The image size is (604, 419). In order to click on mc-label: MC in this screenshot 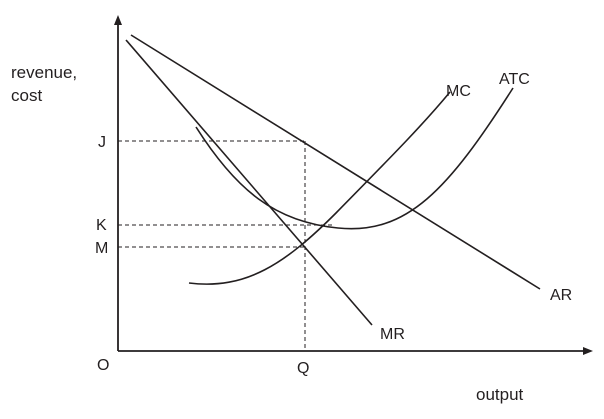, I will do `click(458, 91)`.